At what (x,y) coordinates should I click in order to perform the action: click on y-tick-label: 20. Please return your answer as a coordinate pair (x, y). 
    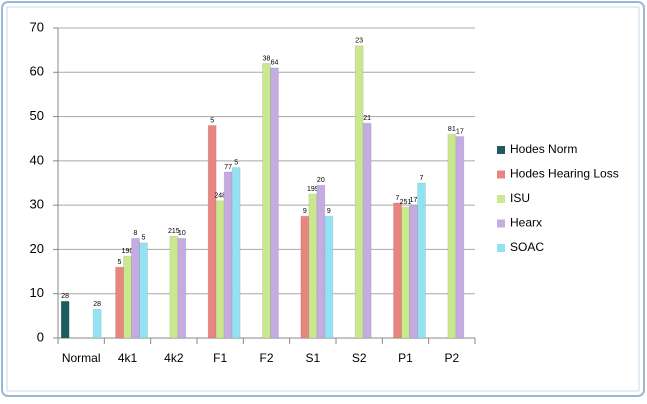
    Looking at the image, I should click on (37, 248).